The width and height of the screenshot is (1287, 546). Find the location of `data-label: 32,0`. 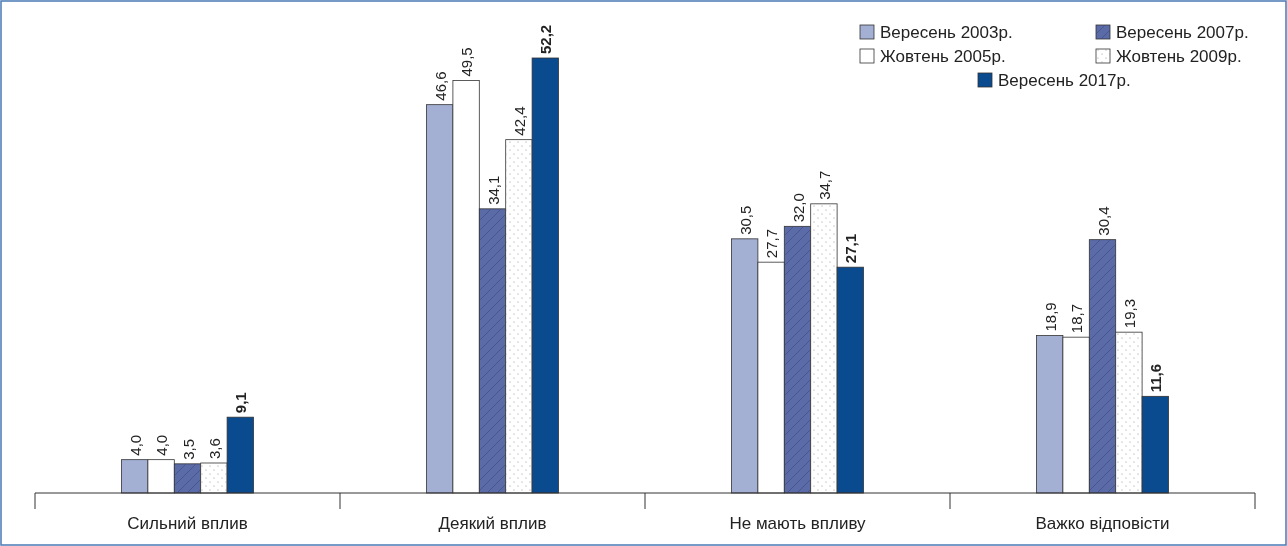

data-label: 32,0 is located at coordinates (798, 208).